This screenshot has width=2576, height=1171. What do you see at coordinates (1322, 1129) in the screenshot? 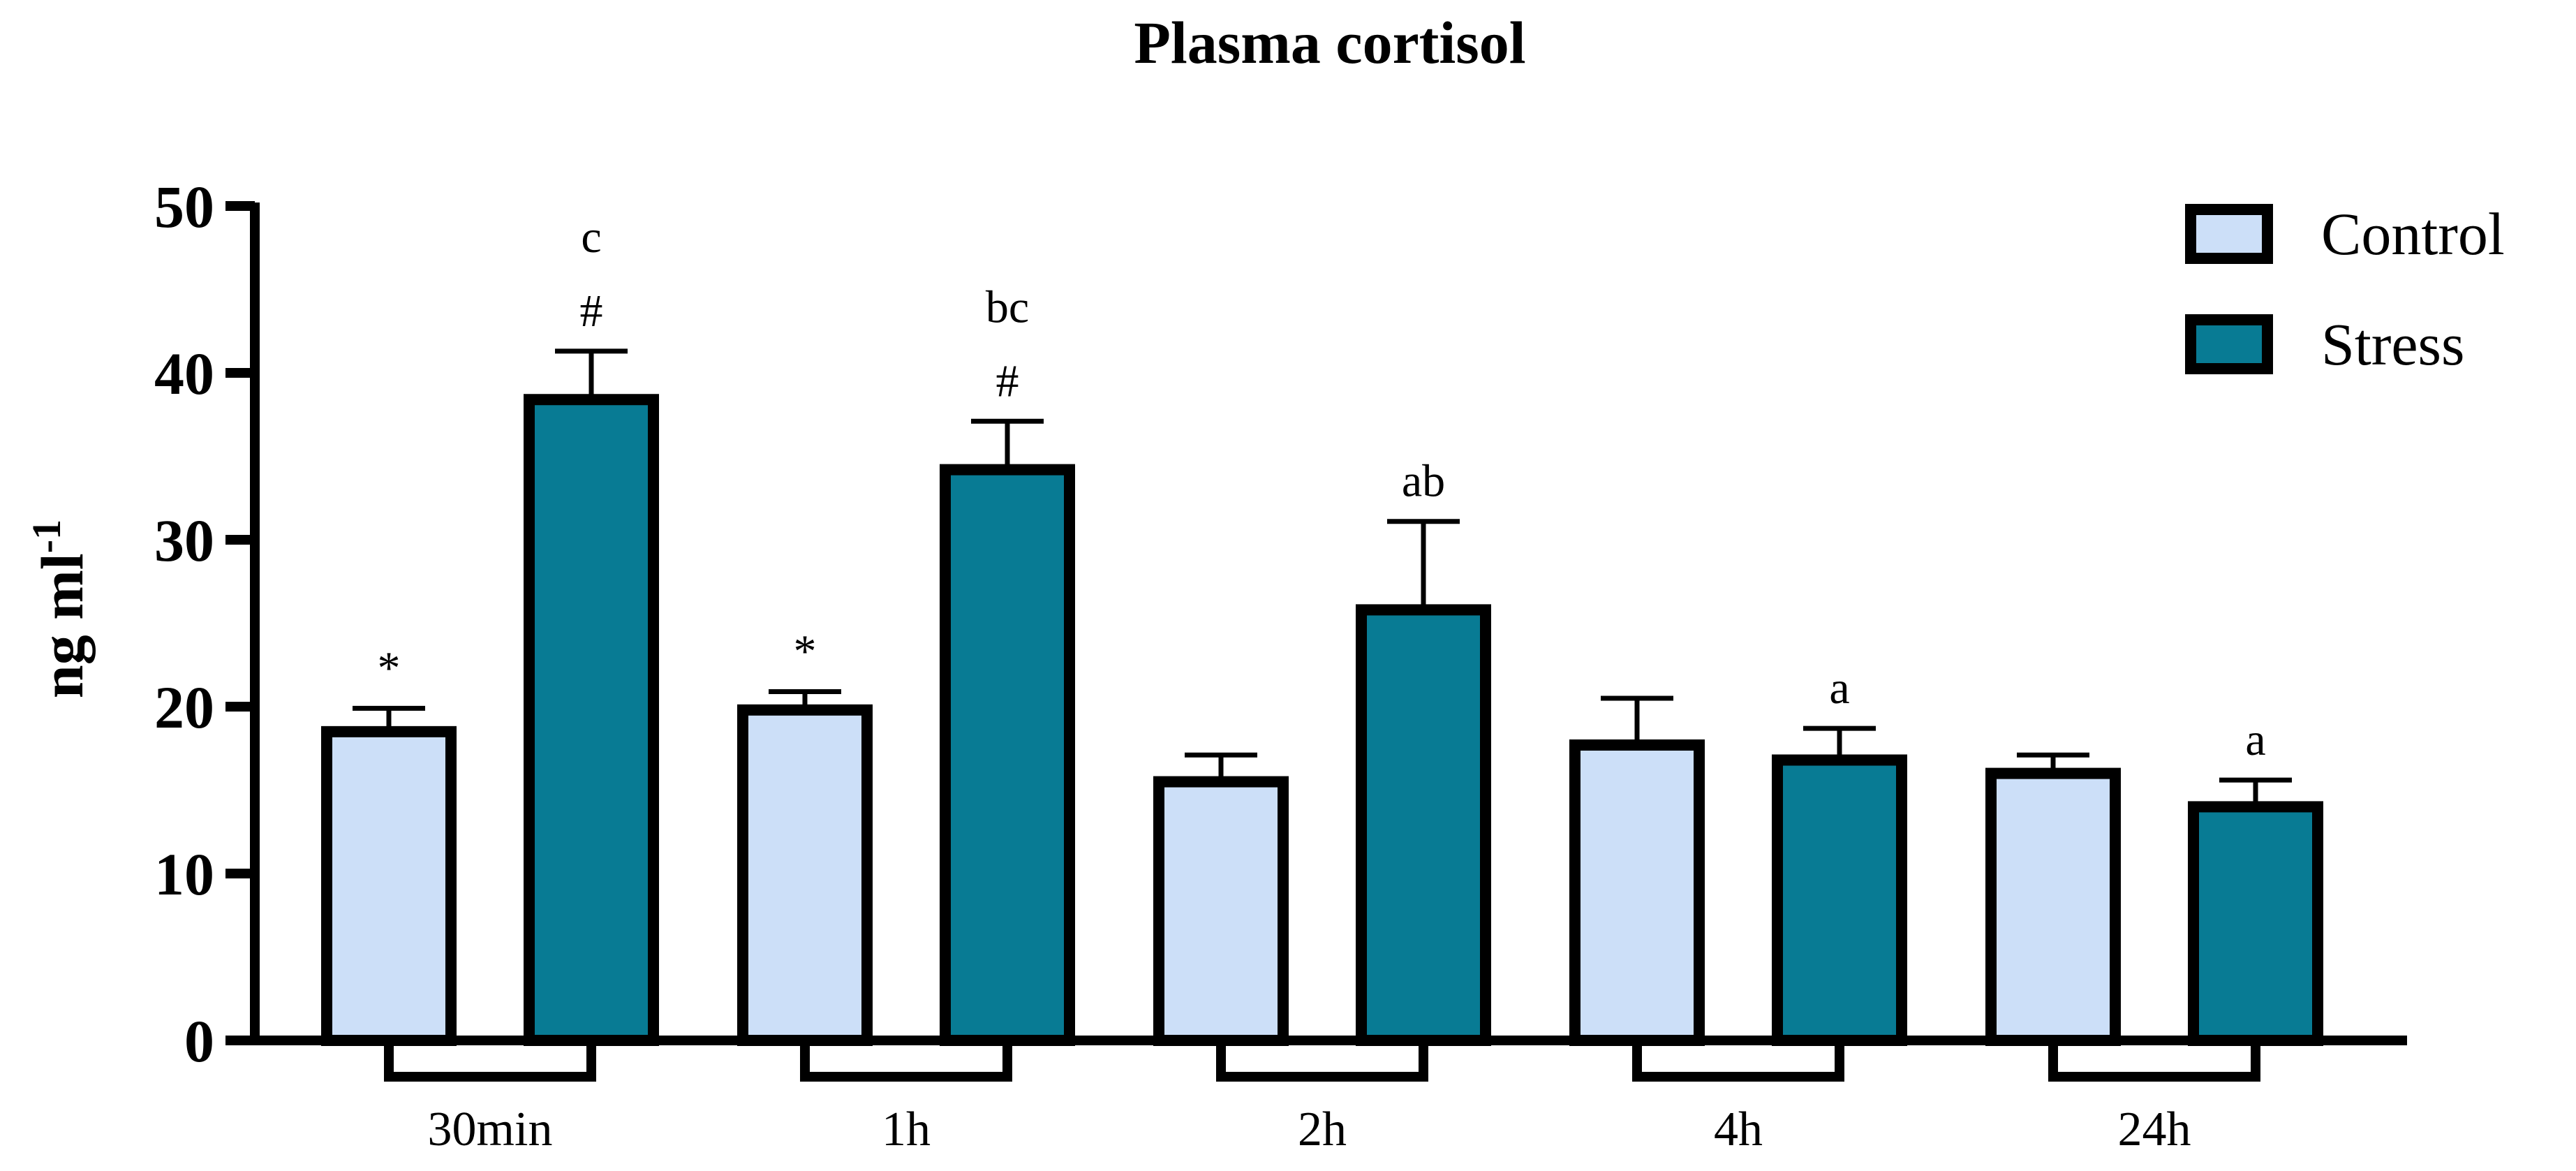
I see `x-tick-label: 2h` at bounding box center [1322, 1129].